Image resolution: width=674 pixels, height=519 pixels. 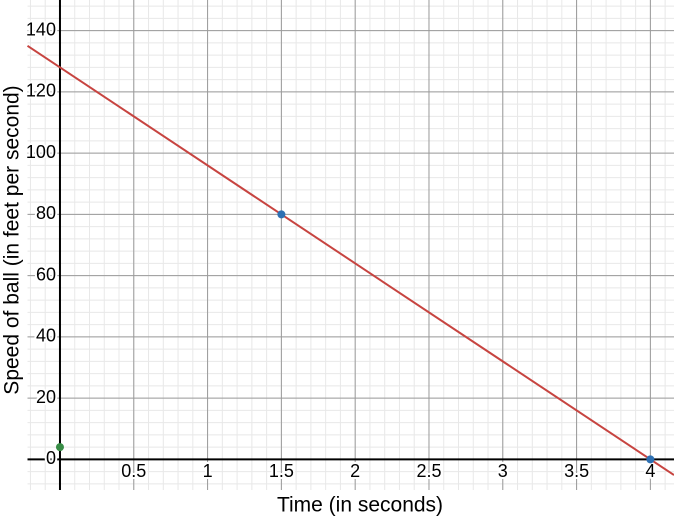 What do you see at coordinates (650, 471) in the screenshot?
I see `x-tick-label: 4` at bounding box center [650, 471].